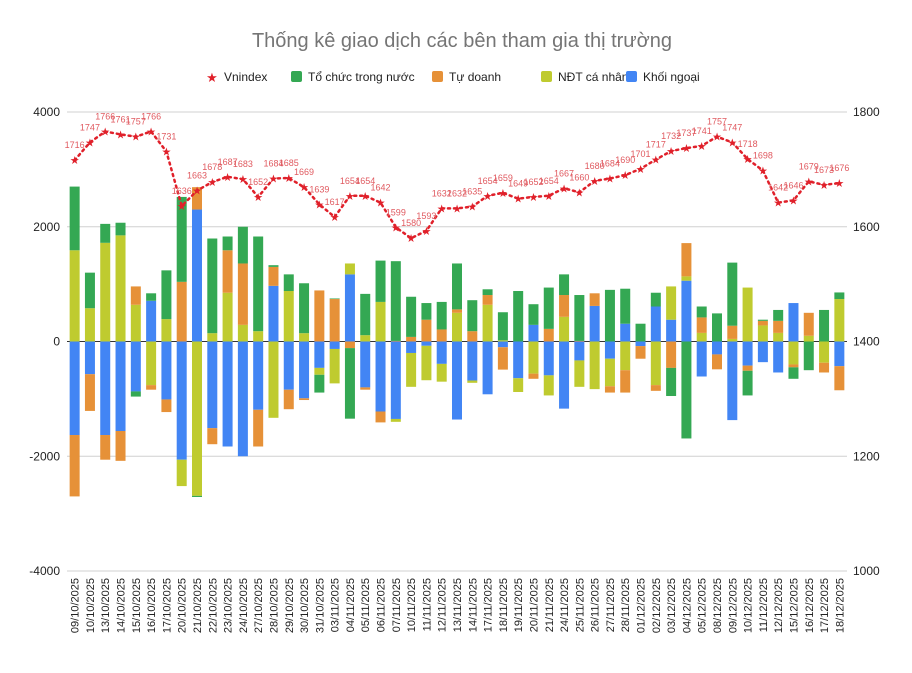 The image size is (912, 673). I want to click on left-tick-label: -2000, so click(44, 456).